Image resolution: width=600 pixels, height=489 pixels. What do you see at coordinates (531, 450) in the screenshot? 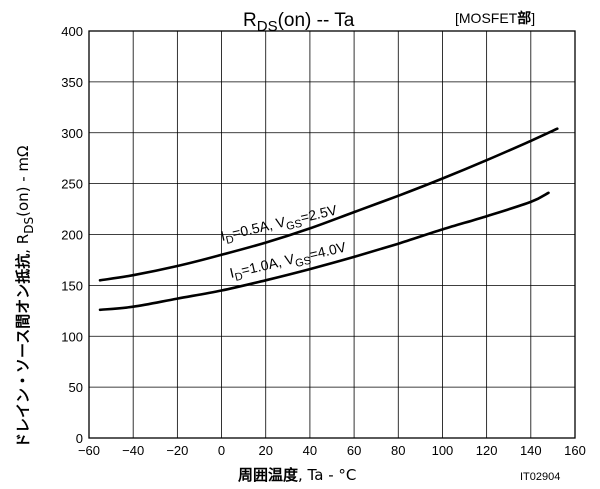
I see `x-tick-label: 140` at bounding box center [531, 450].